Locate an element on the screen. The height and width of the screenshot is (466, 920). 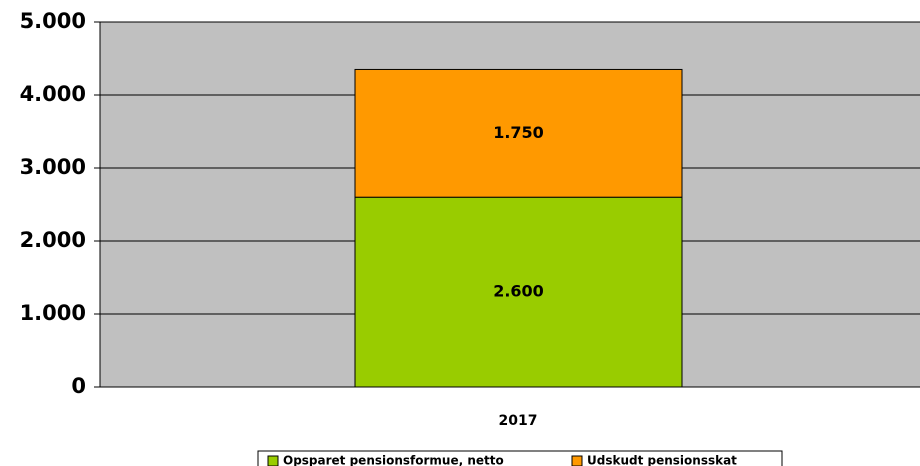
x-tick-label: 2017 is located at coordinates (518, 421).